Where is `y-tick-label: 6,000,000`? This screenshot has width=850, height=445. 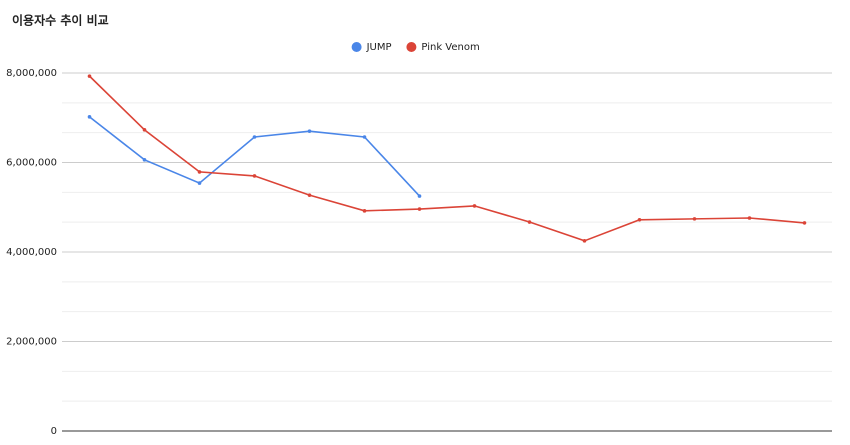
y-tick-label: 6,000,000 is located at coordinates (31, 163).